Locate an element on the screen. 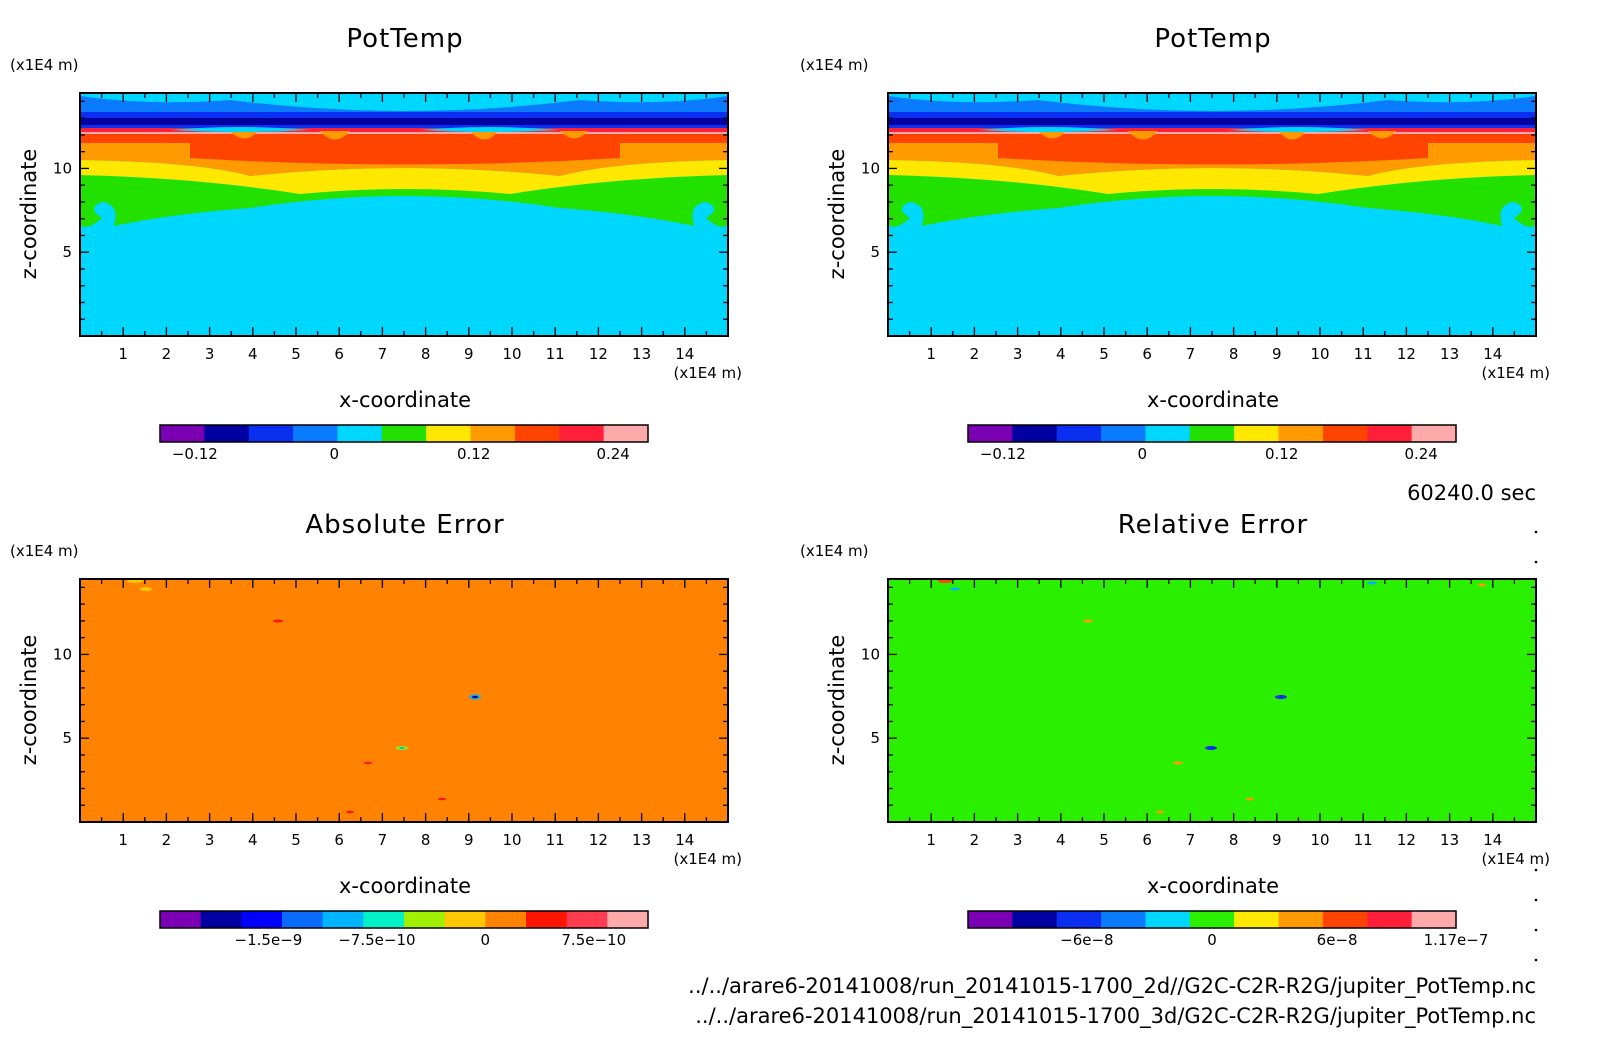  panel-title: Relative Error is located at coordinates (1213, 525).